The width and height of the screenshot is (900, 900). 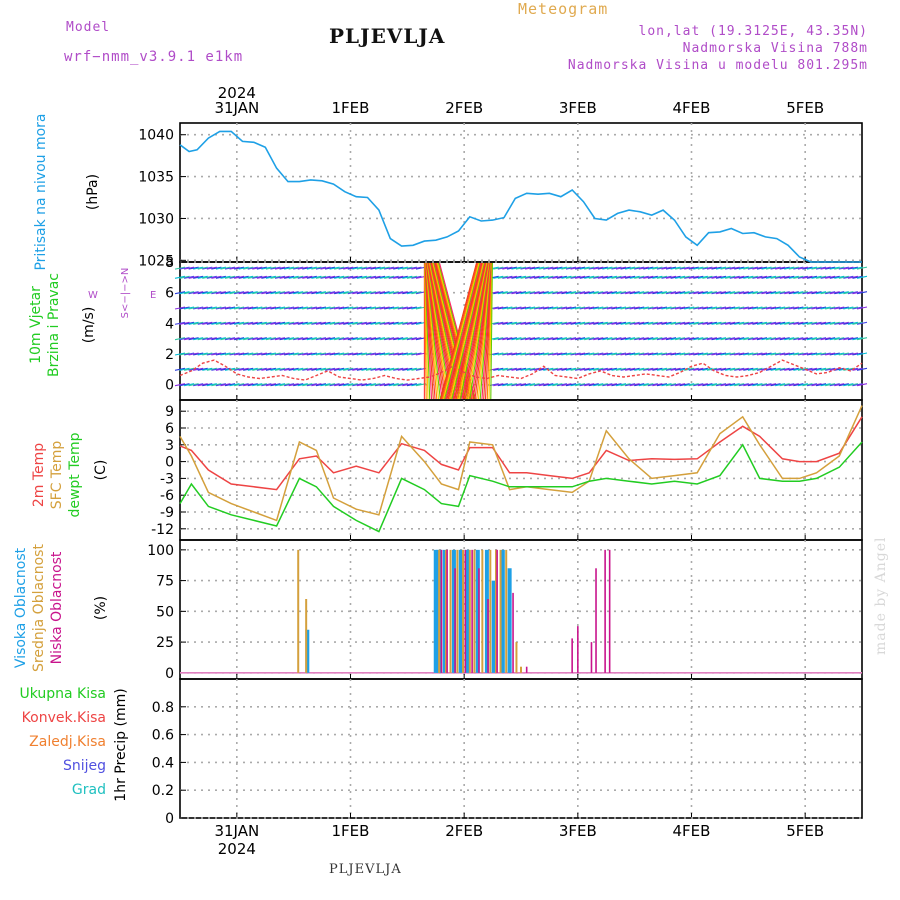 What do you see at coordinates (162, 530) in the screenshot?
I see `y-tick-label: -12` at bounding box center [162, 530].